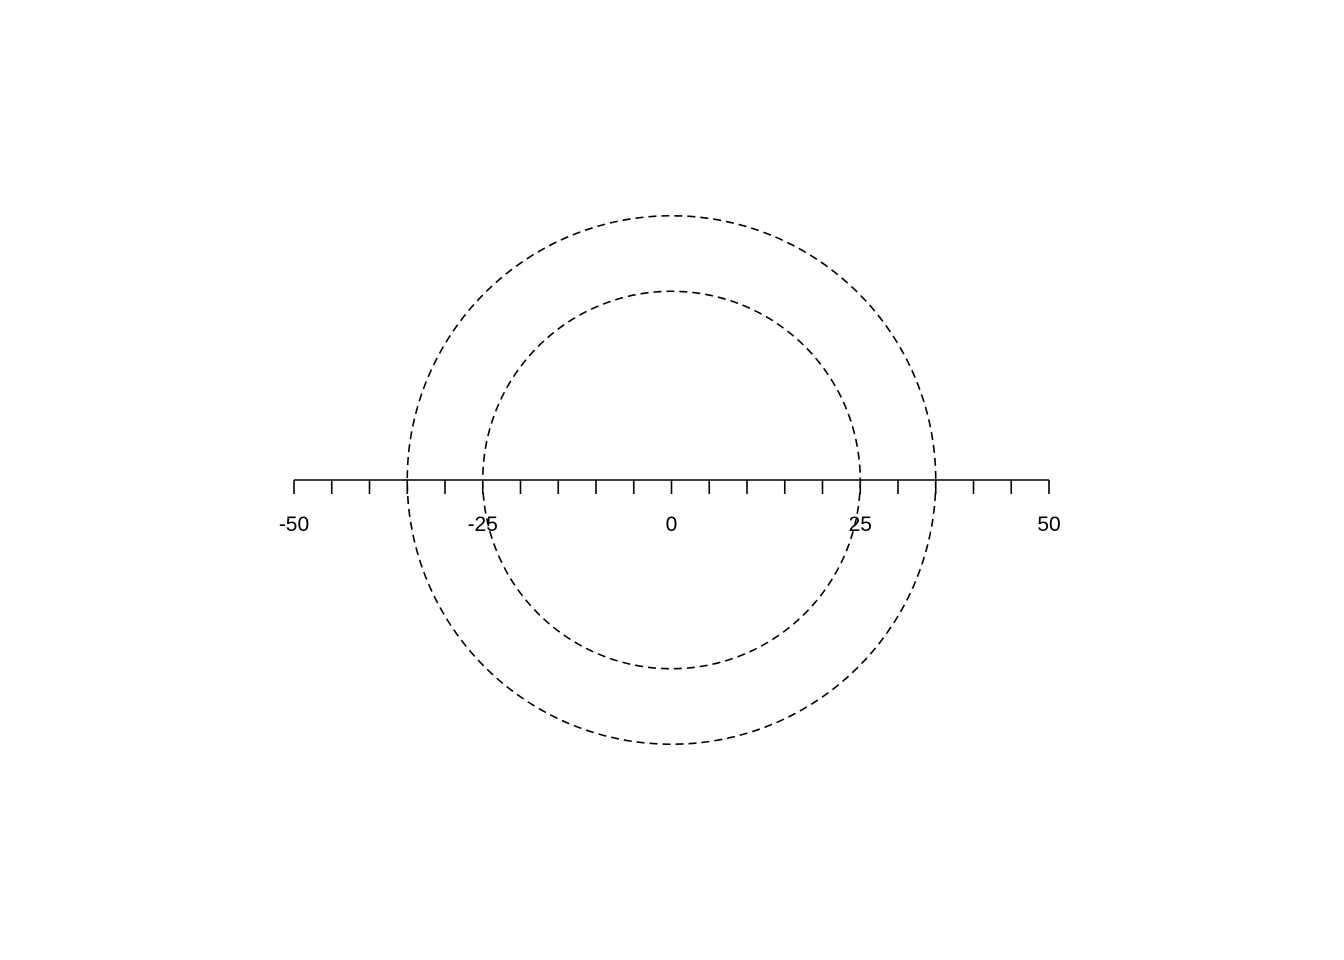 The width and height of the screenshot is (1344, 960). What do you see at coordinates (294, 524) in the screenshot?
I see `x-tick-label: -50` at bounding box center [294, 524].